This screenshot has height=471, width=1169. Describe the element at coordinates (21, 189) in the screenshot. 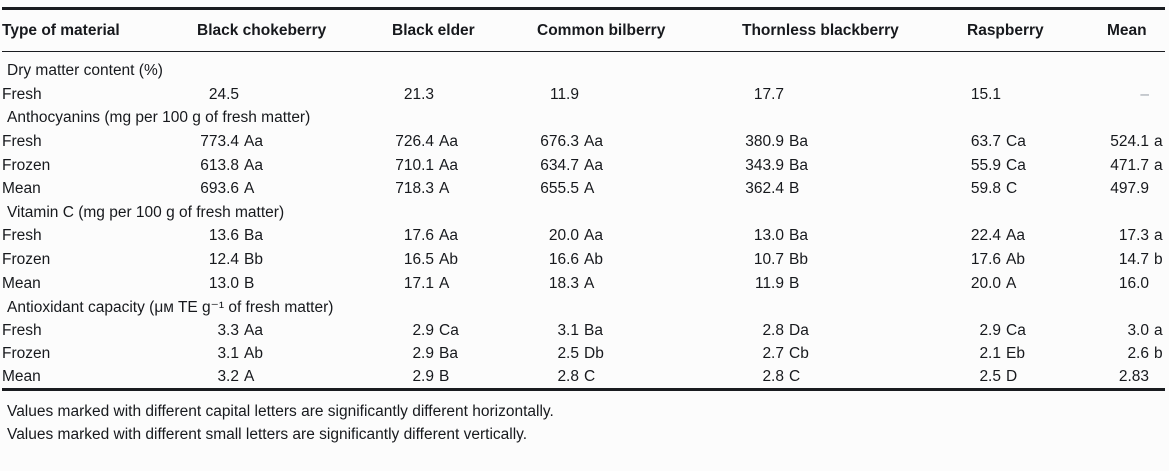

I see `row-label: Mean` at that location.